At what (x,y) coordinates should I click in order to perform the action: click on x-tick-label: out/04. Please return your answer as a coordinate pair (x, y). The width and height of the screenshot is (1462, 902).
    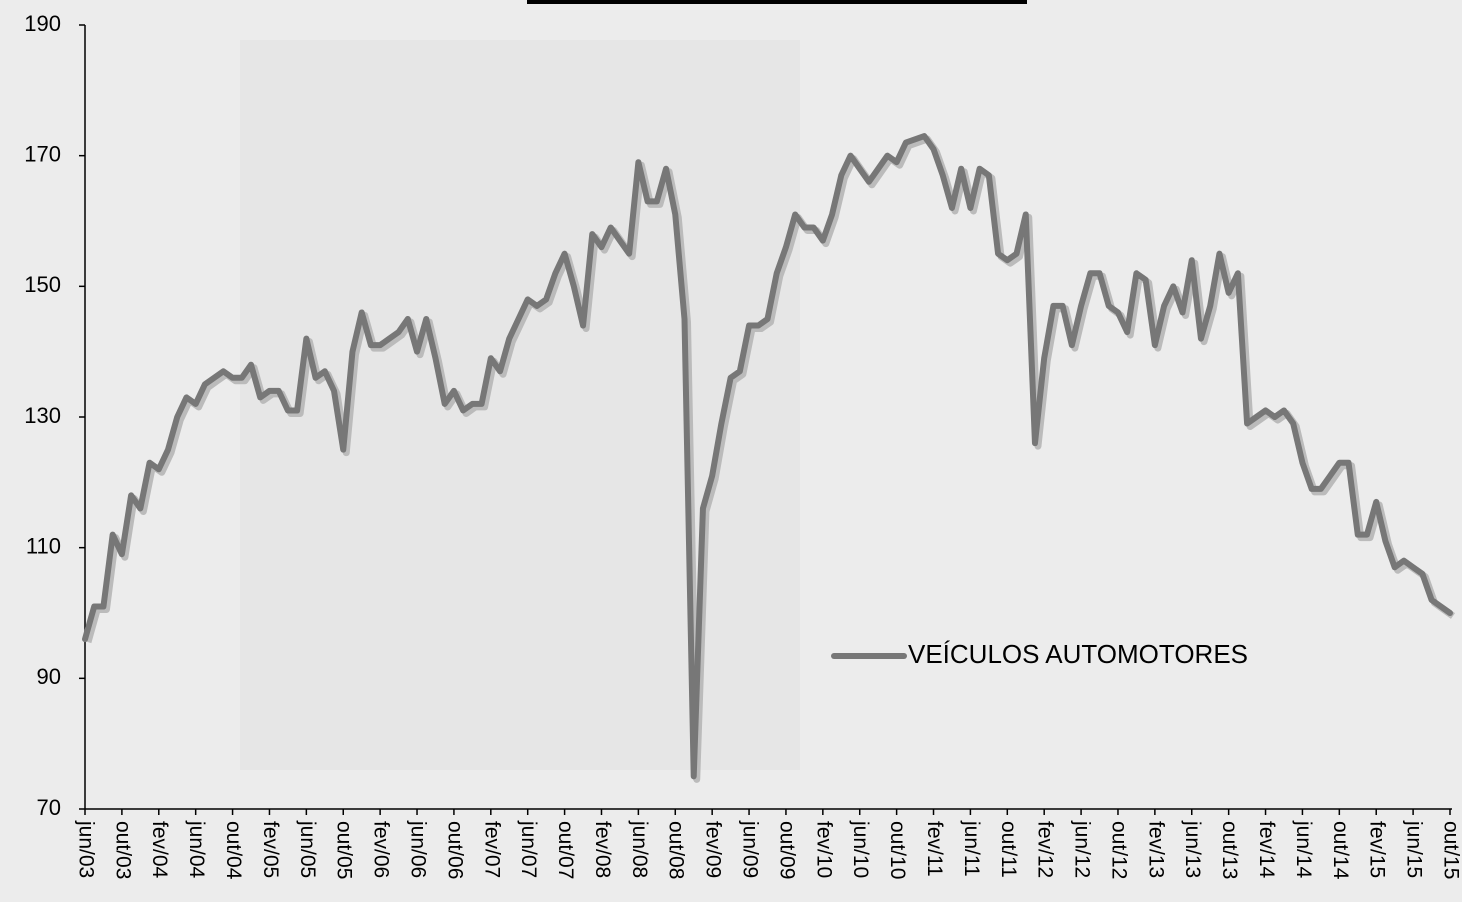
    Looking at the image, I should click on (233, 850).